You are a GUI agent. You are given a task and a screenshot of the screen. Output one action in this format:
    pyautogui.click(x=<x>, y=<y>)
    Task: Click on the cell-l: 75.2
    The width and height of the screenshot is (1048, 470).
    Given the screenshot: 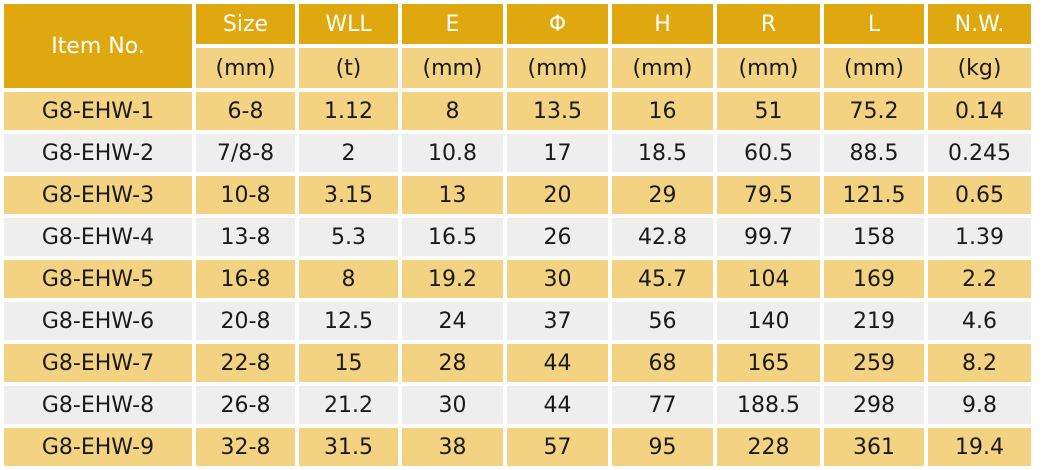 What is the action you would take?
    pyautogui.click(x=874, y=111)
    